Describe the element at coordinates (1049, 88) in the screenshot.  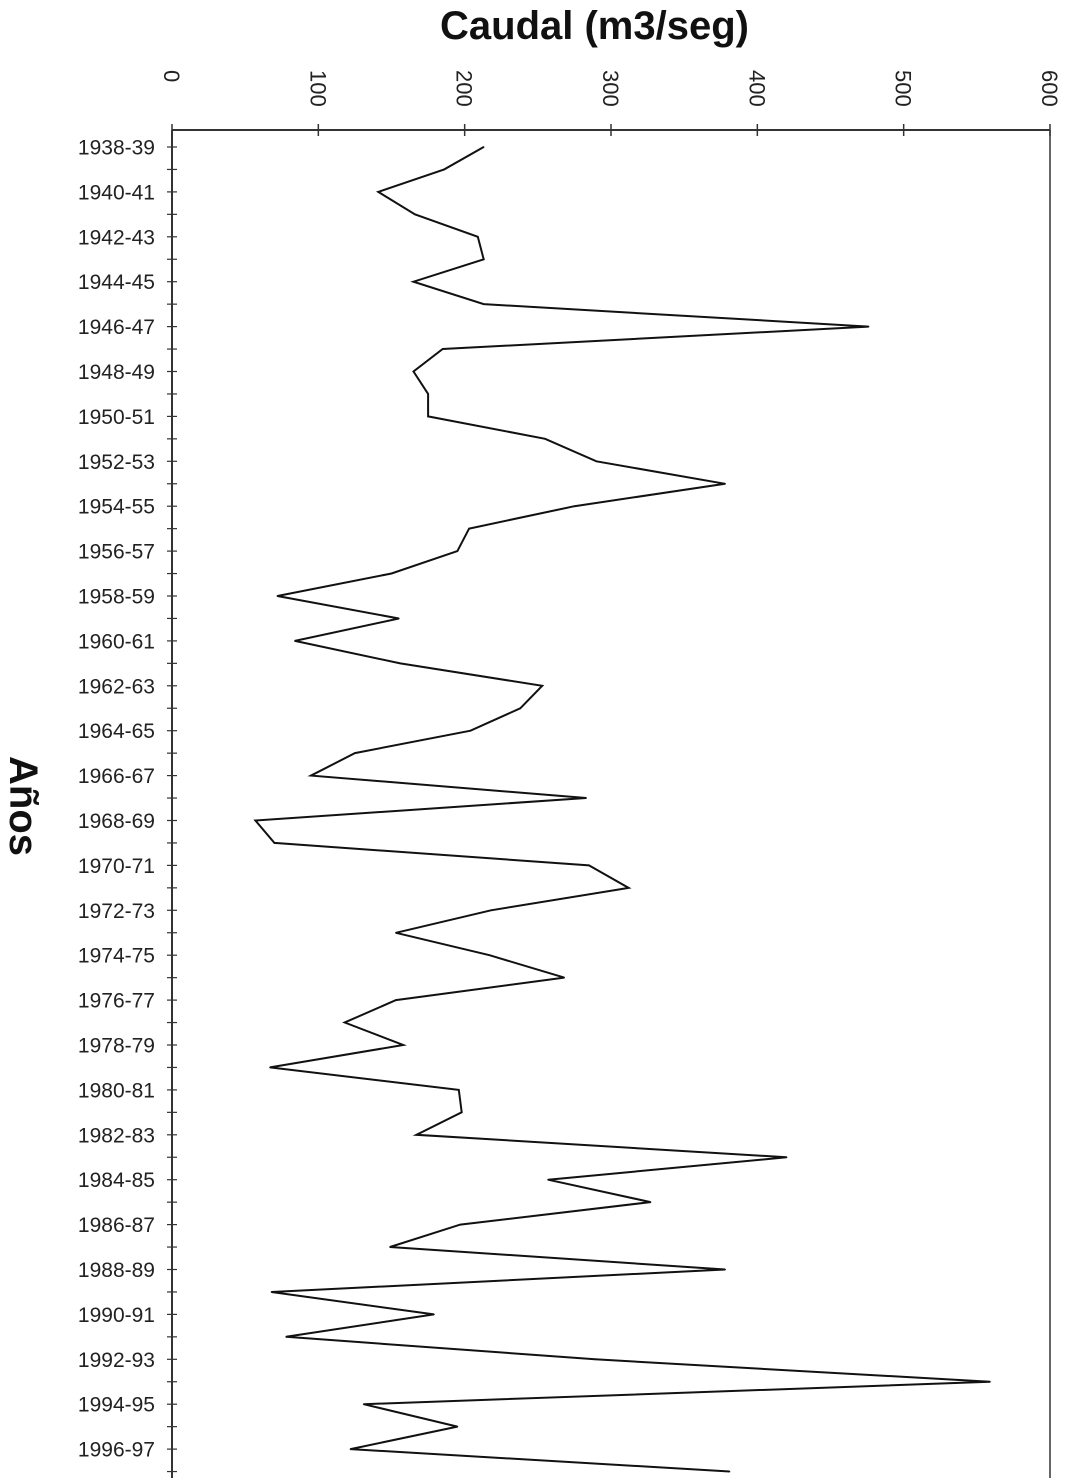
I see `x-tick-label: 600` at that location.